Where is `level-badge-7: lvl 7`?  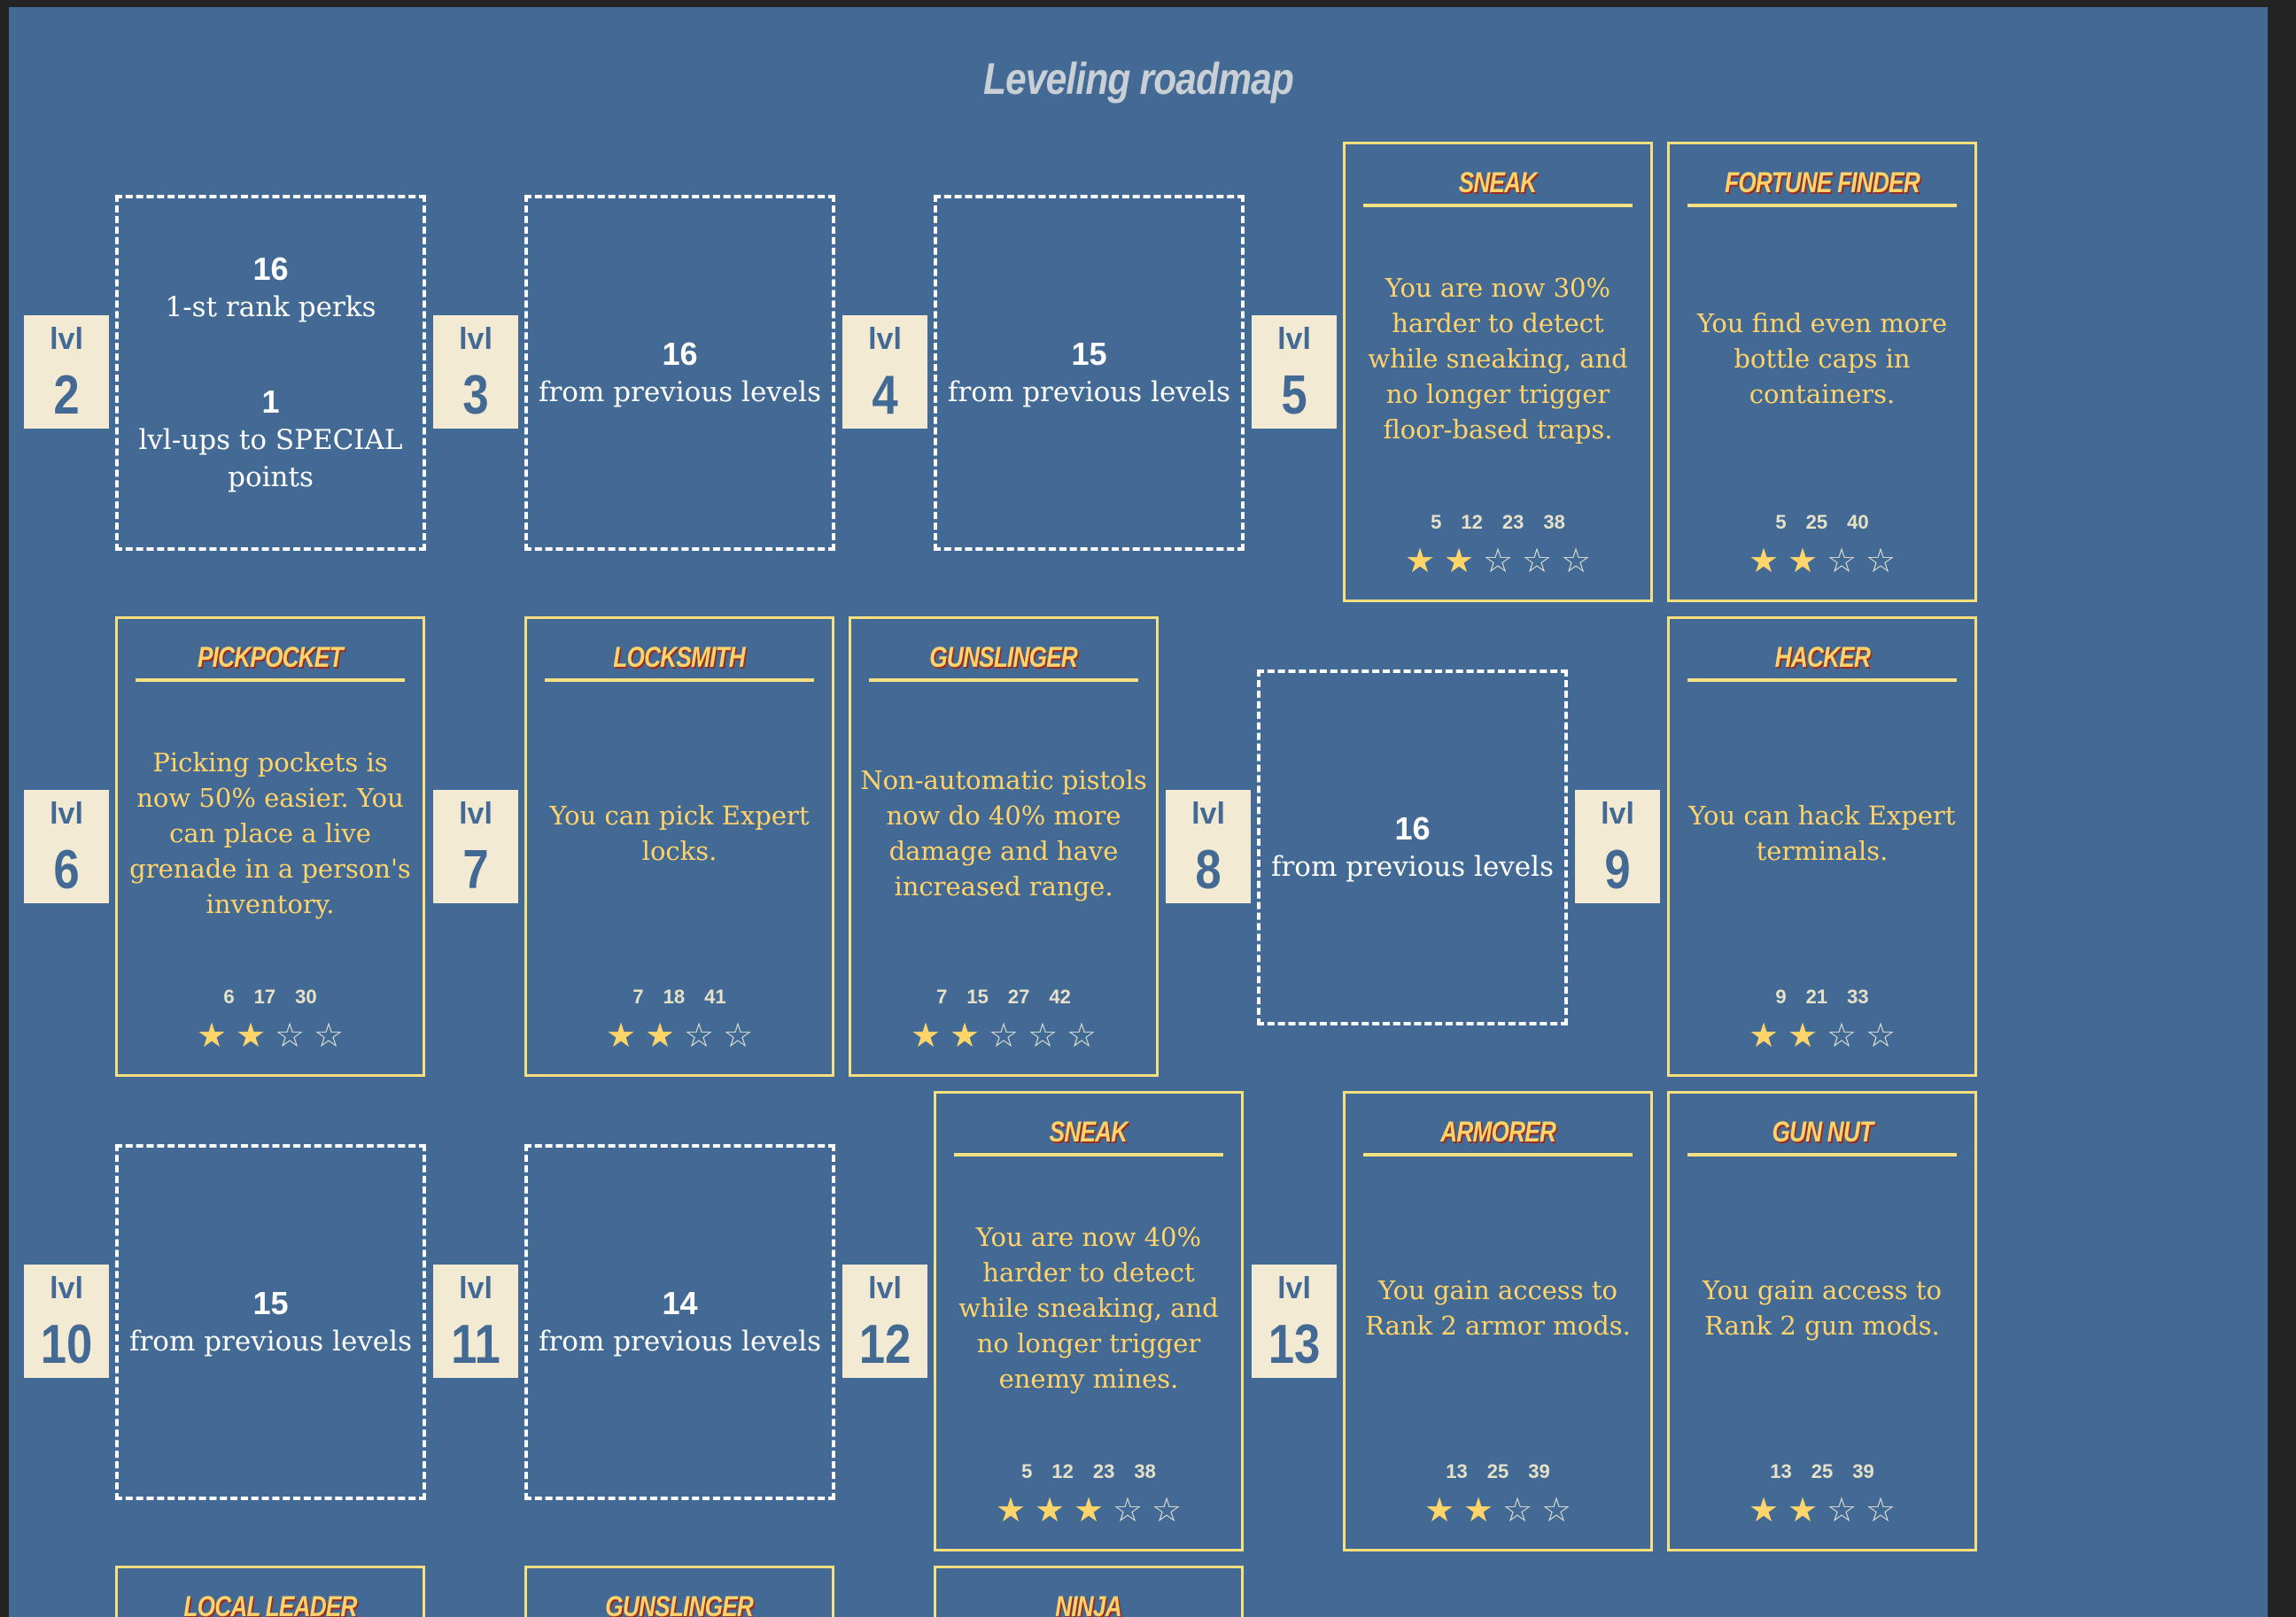 level-badge-7: lvl 7 is located at coordinates (476, 846).